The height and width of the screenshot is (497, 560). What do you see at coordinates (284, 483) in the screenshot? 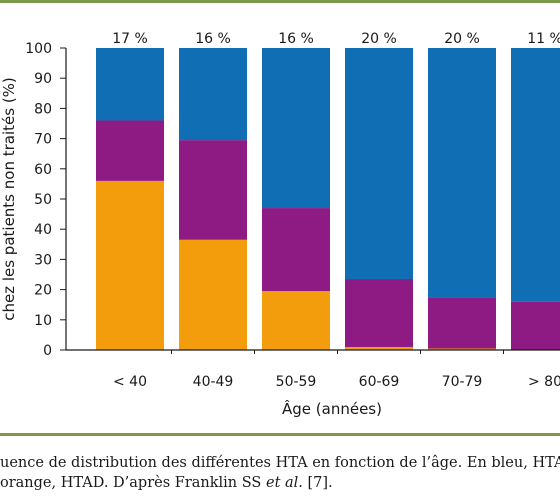
I see `caption-line-2-italic: et al.` at bounding box center [284, 483].